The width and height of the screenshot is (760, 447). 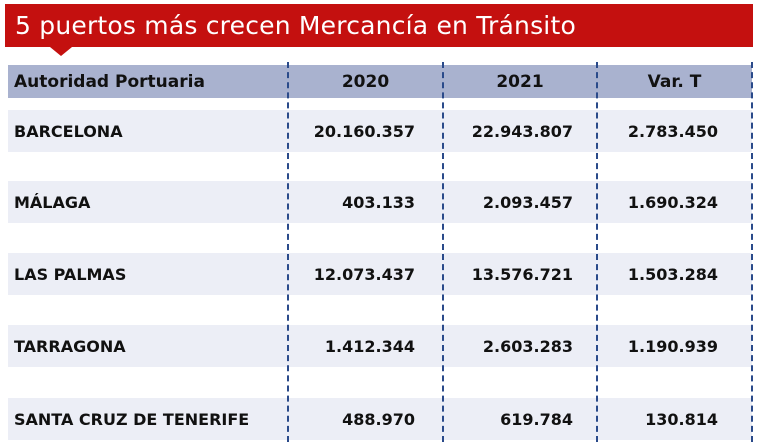 What do you see at coordinates (70, 346) in the screenshot?
I see `port-name-cell: TARRAGONA` at bounding box center [70, 346].